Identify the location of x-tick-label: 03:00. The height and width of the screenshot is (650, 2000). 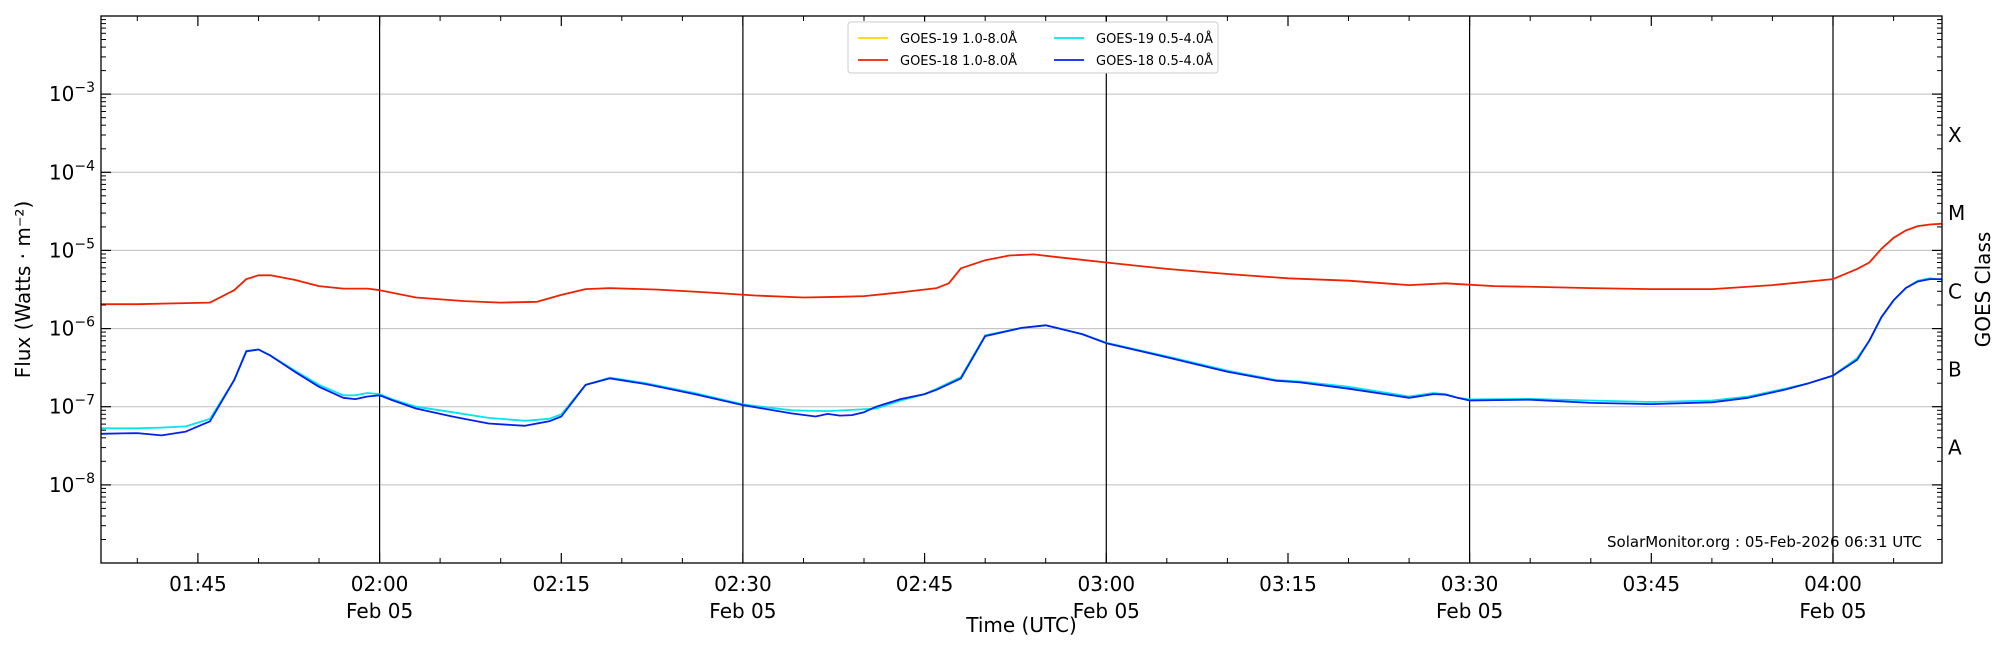
(1106, 584).